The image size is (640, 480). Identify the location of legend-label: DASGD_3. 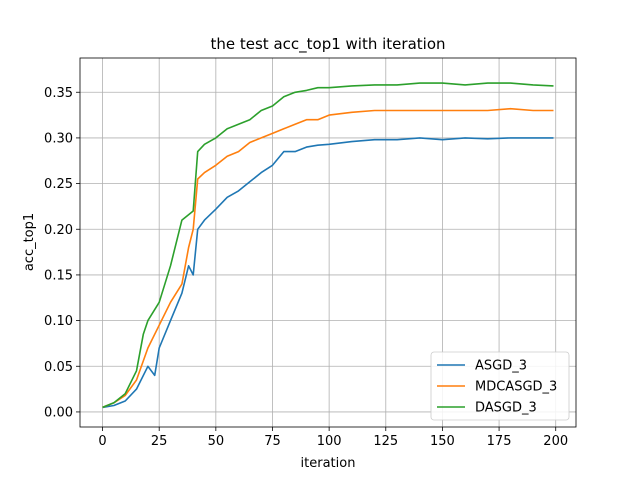
(506, 408).